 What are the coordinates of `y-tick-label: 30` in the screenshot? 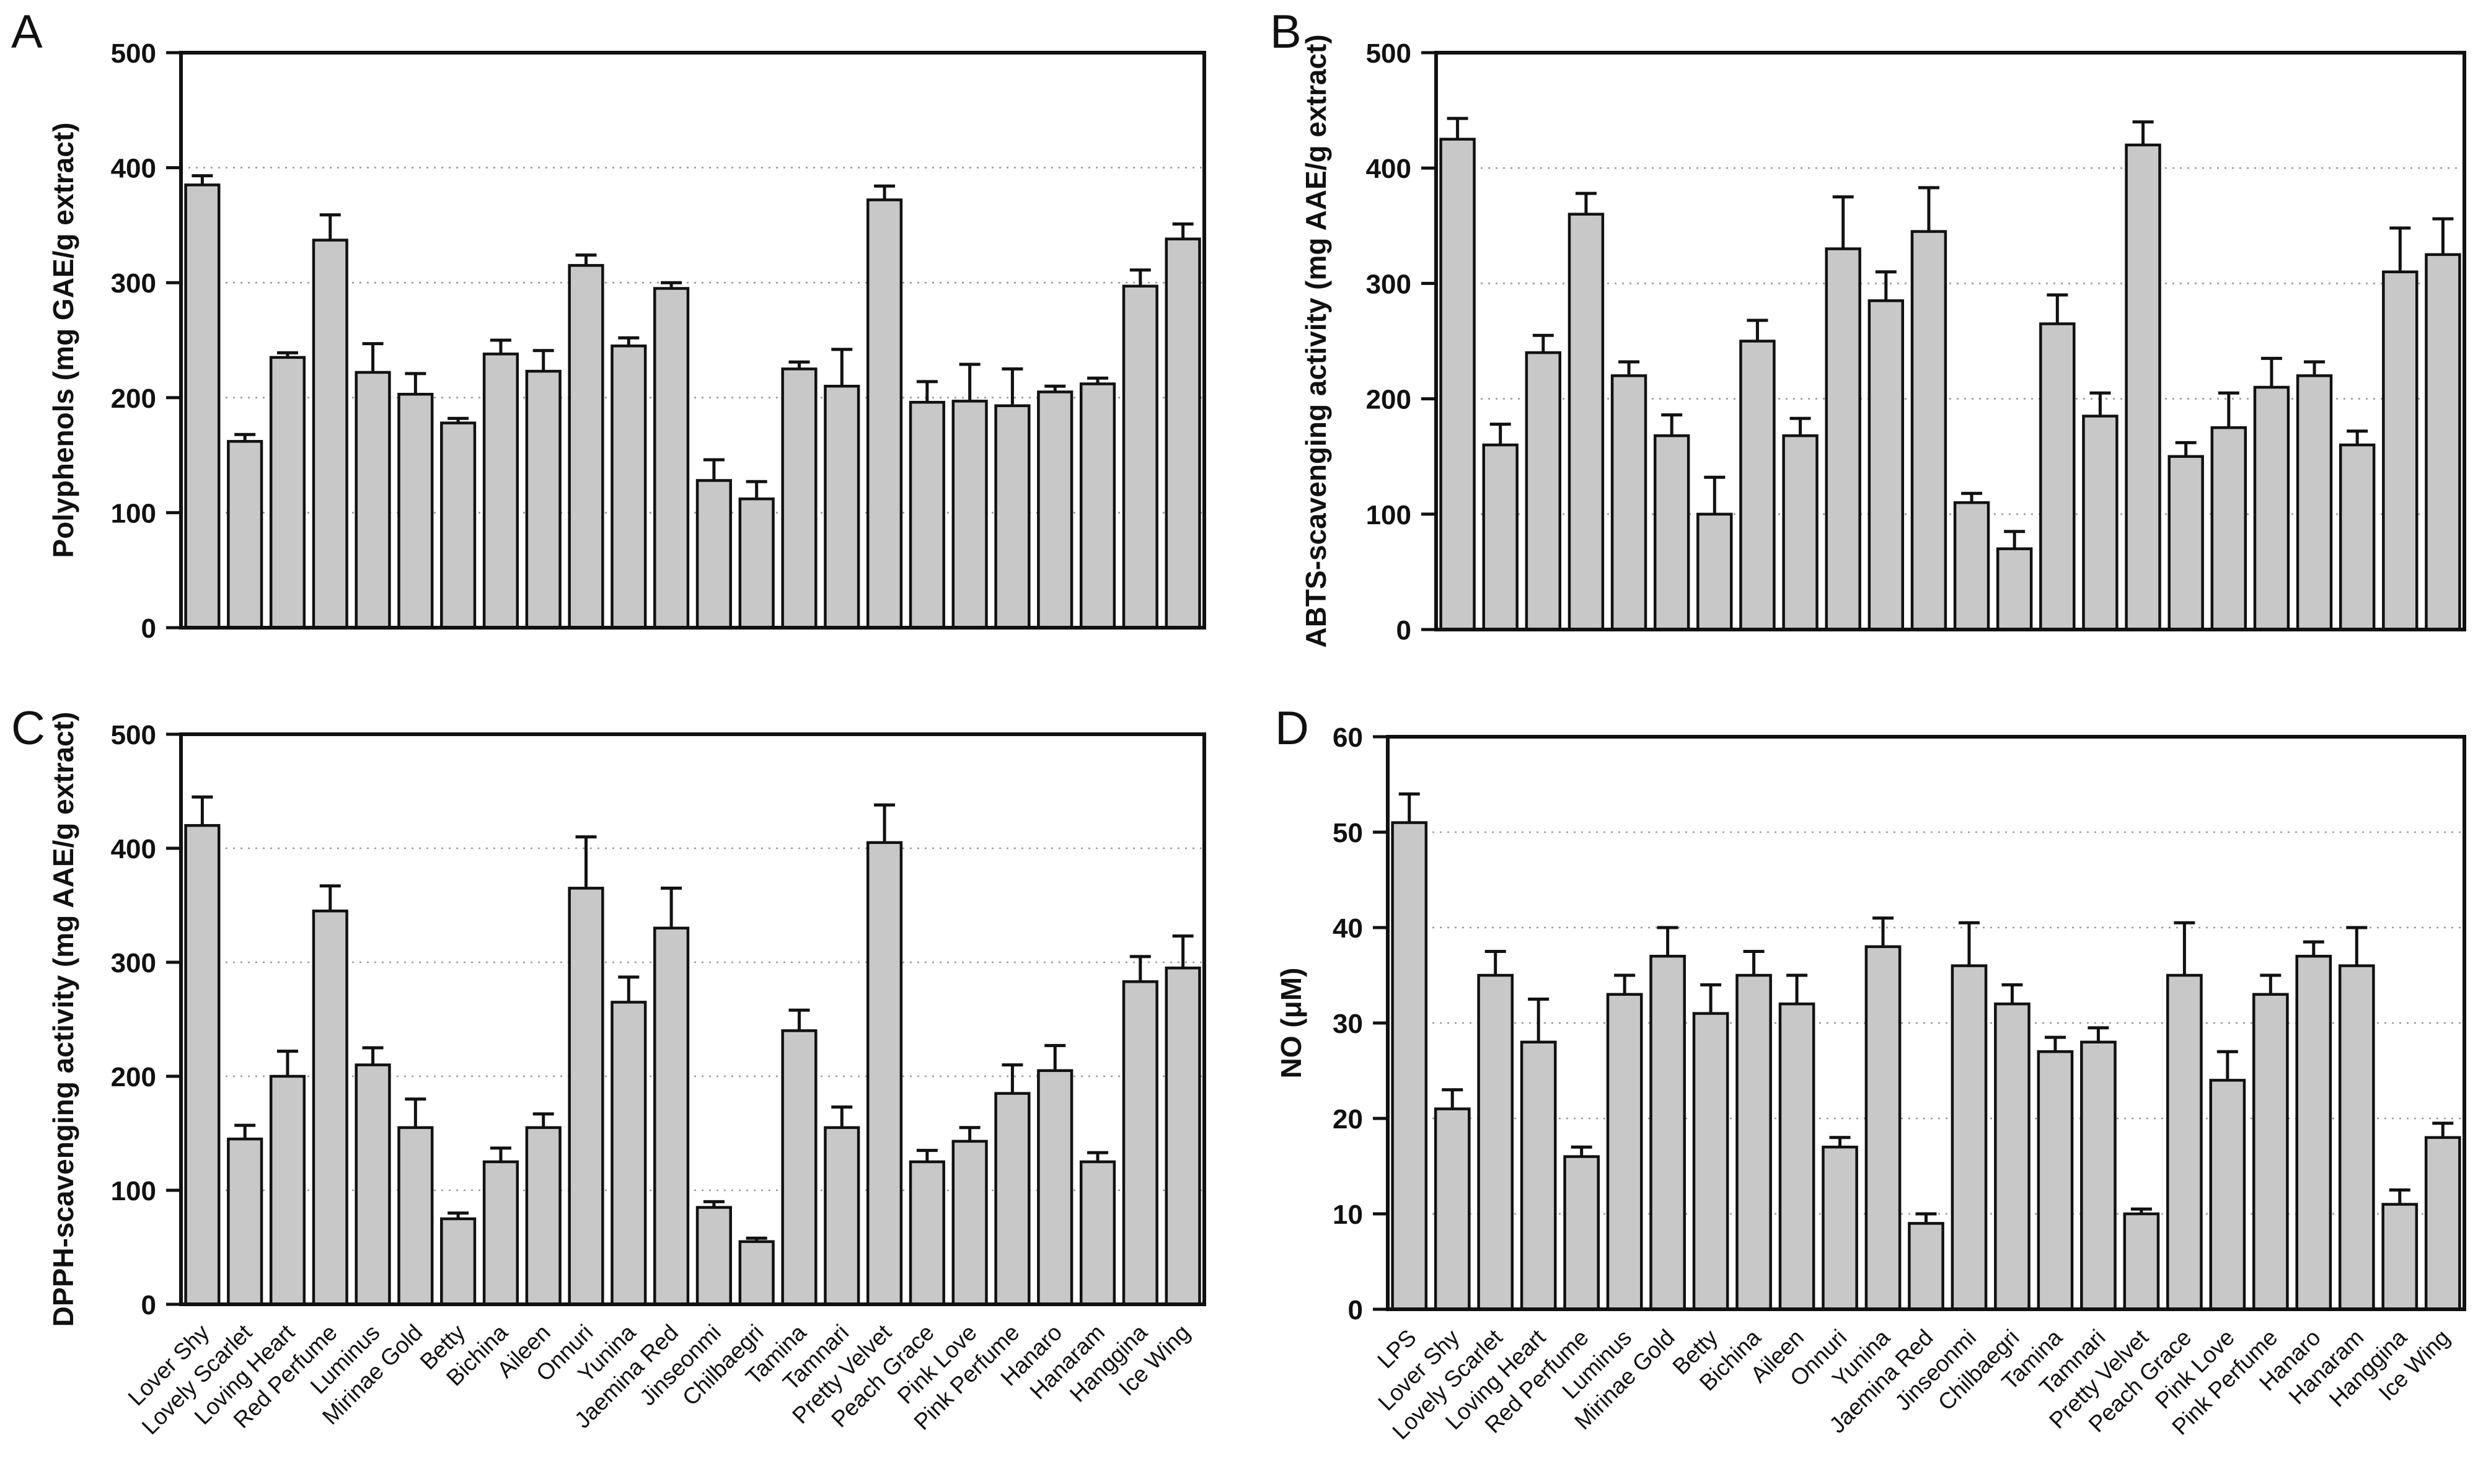 It's located at (1348, 1024).